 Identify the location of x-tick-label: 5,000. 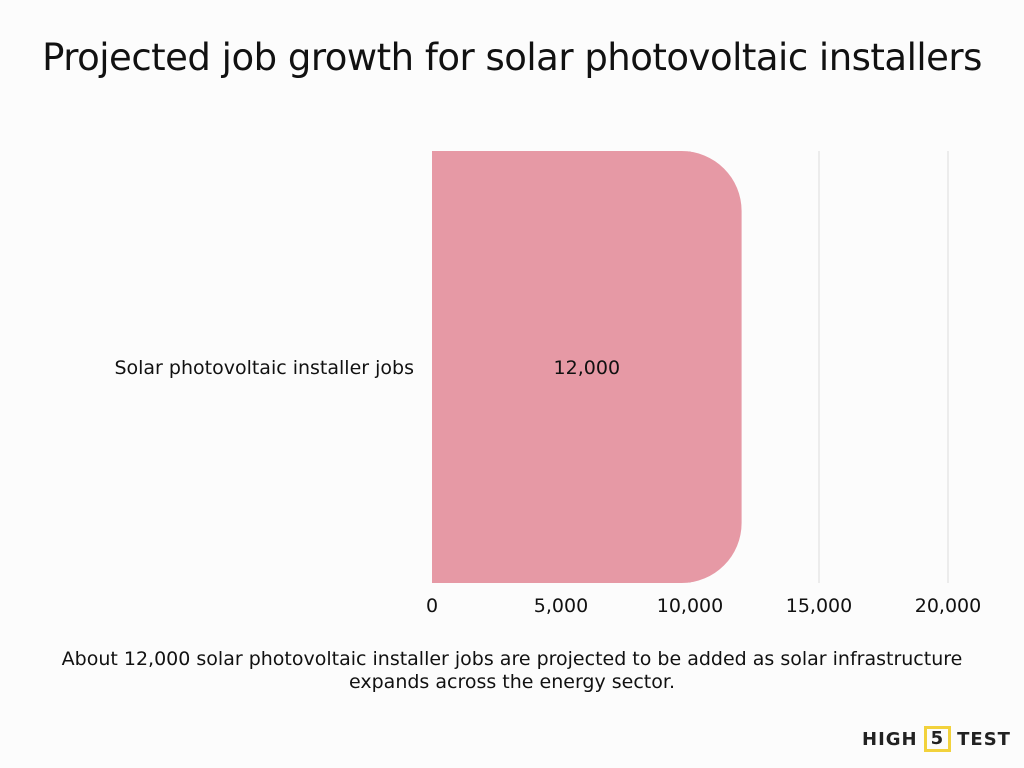
(561, 606).